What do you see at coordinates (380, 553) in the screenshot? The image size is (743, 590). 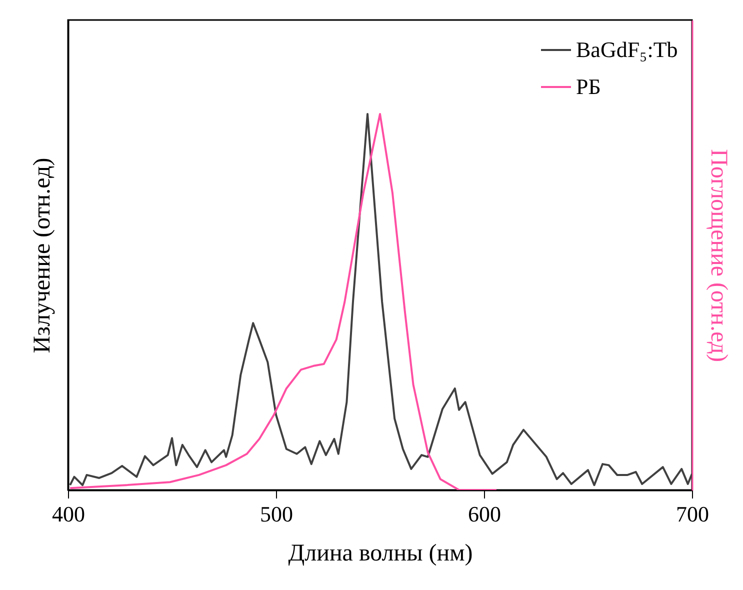 I see `x-axis-title: Длина волны (нм)` at bounding box center [380, 553].